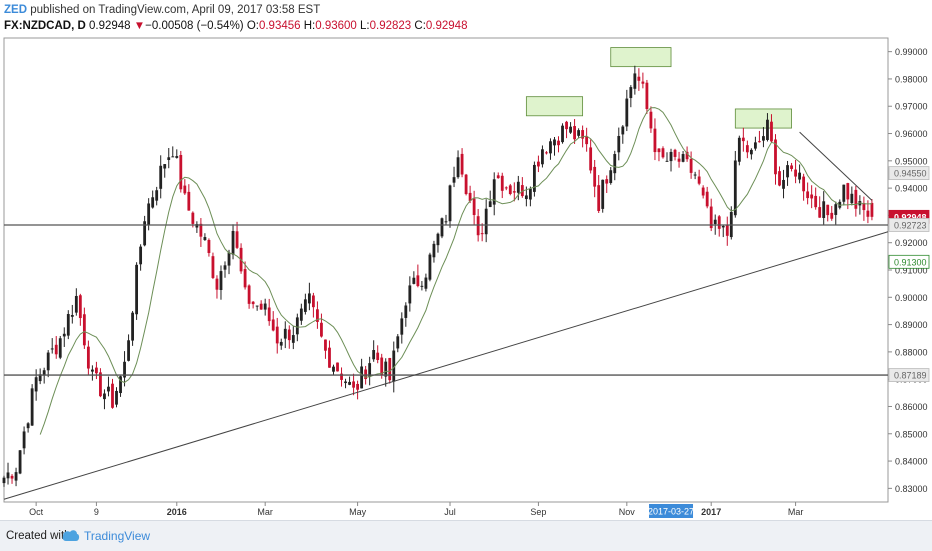  I want to click on x-tick-label: May, so click(358, 512).